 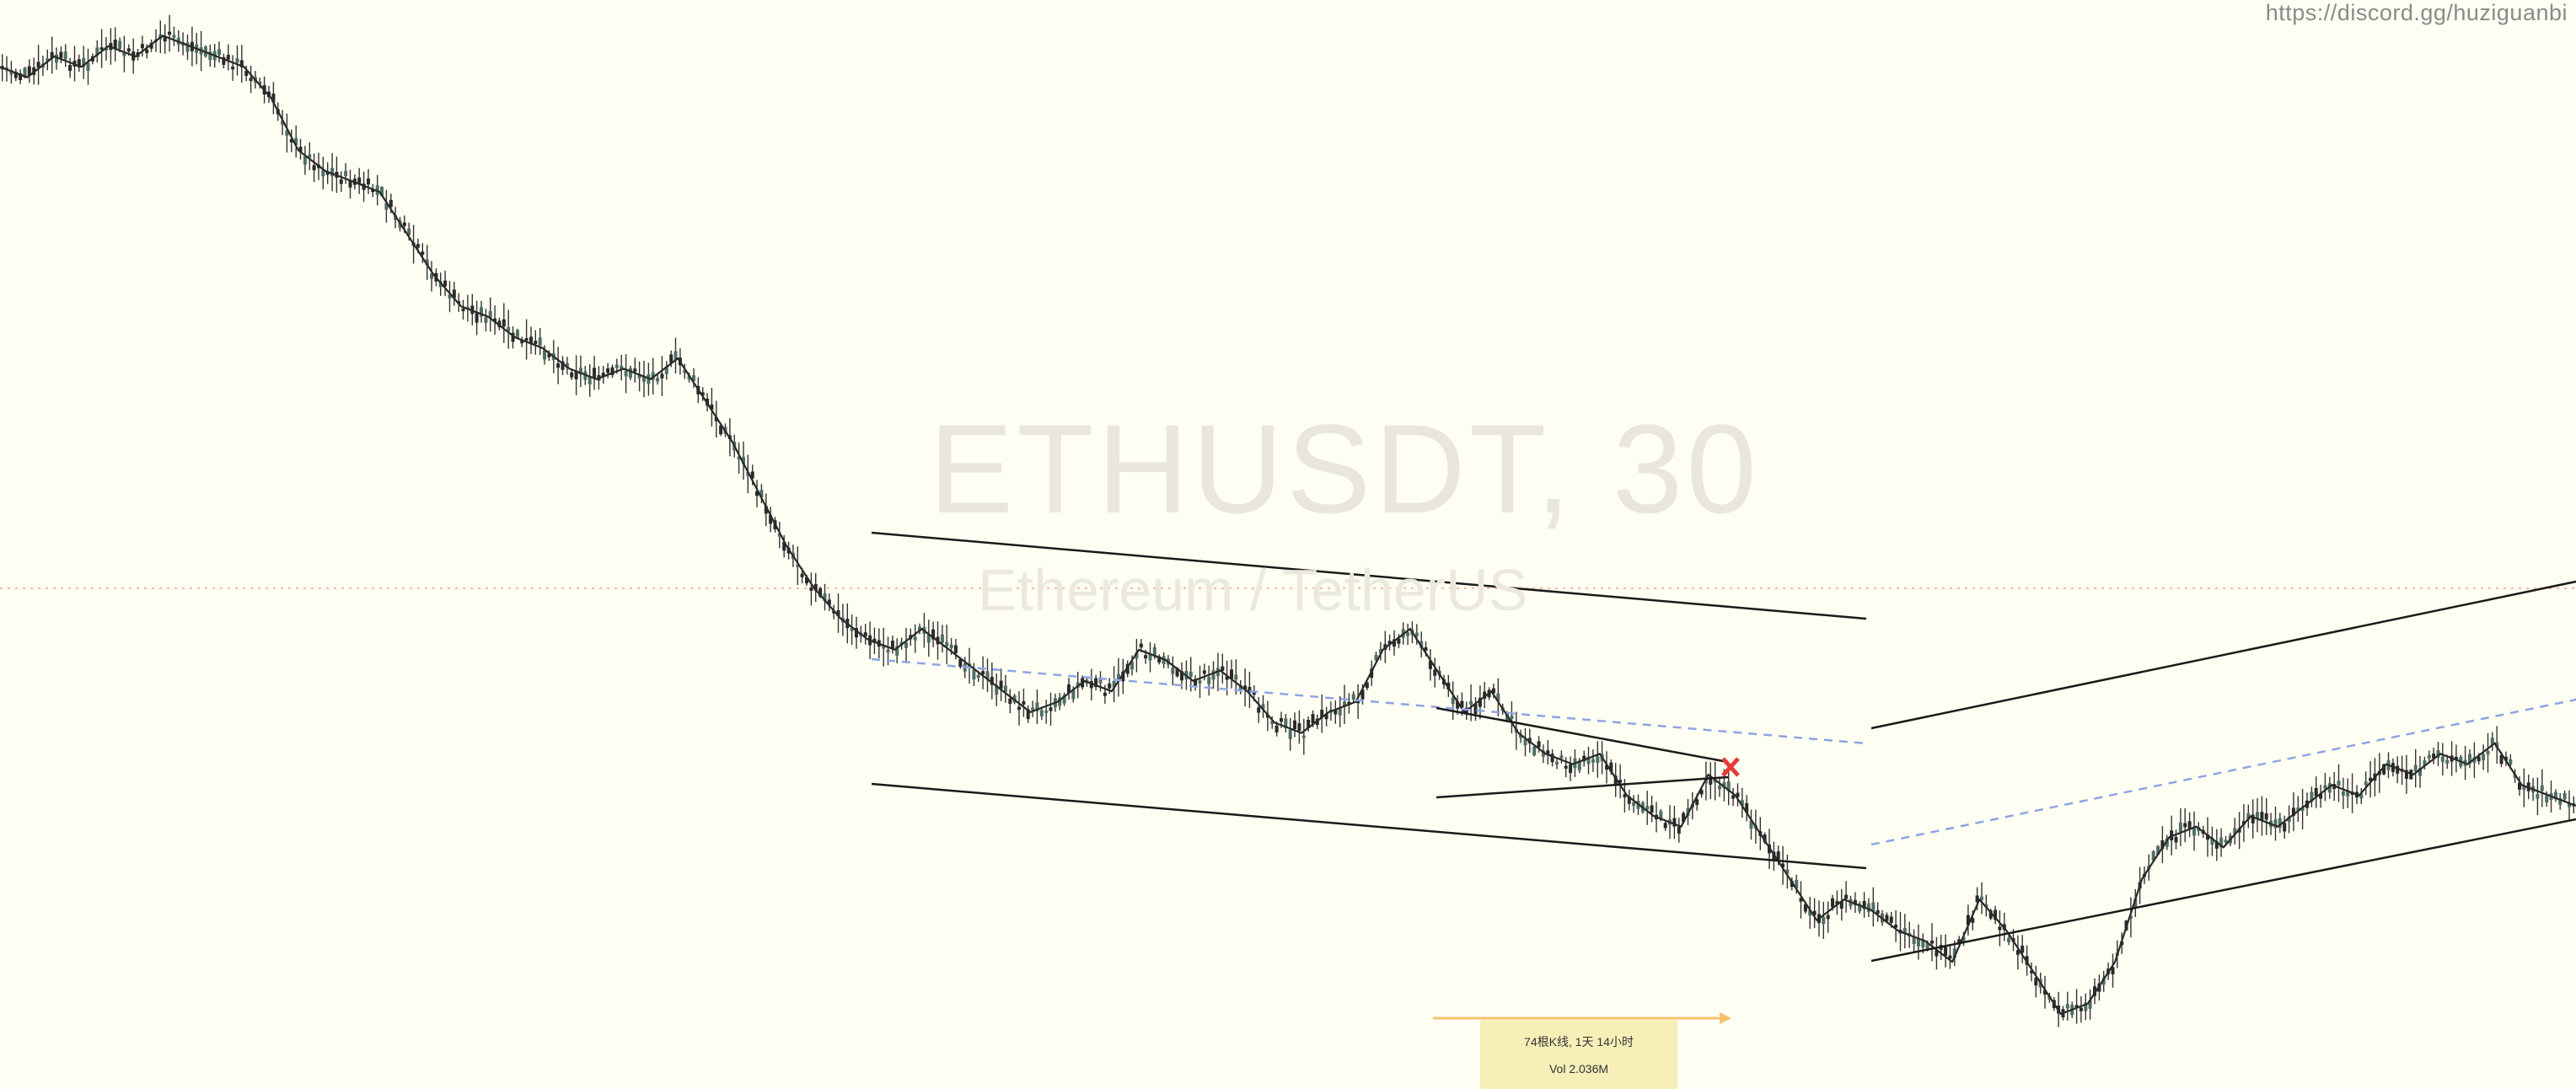 I want to click on descending-channel-mid, so click(x=1369, y=701).